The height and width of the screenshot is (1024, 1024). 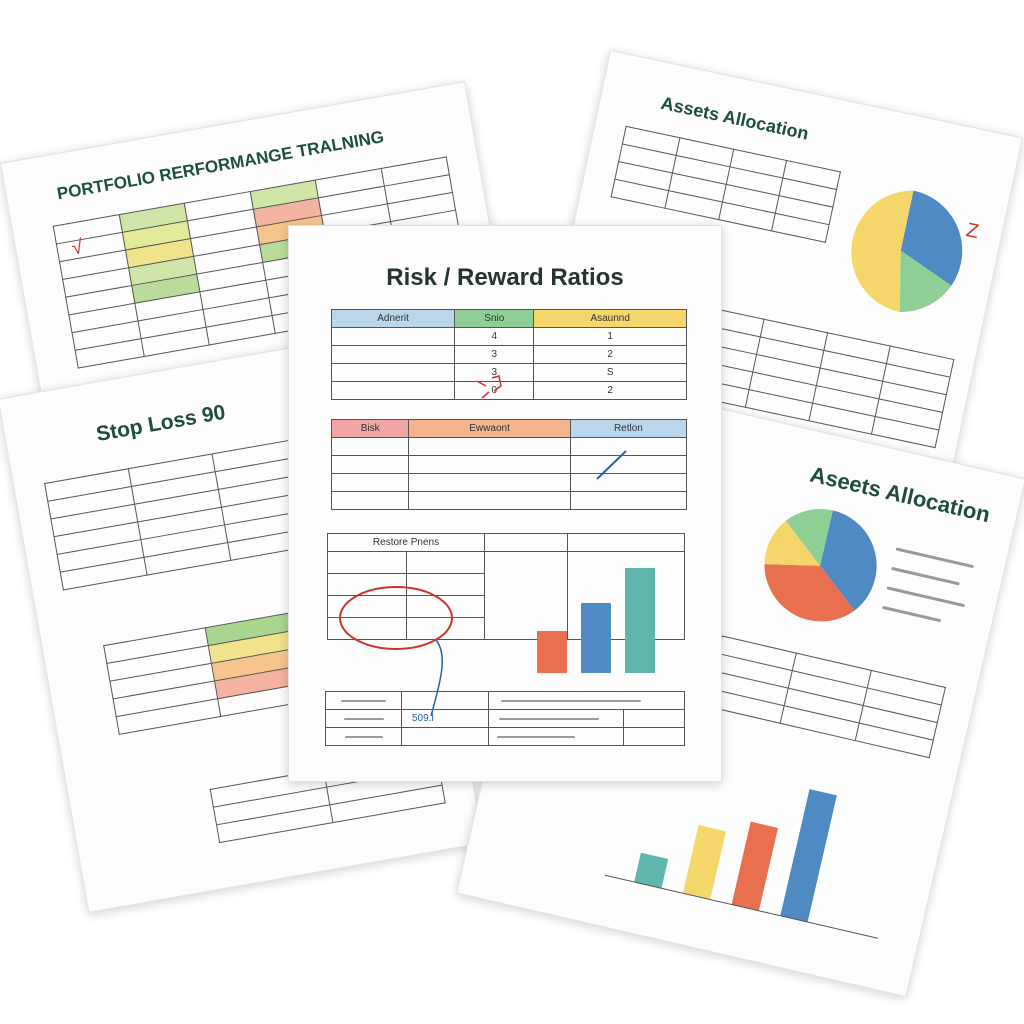 I want to click on column-header: Ewwaont, so click(x=489, y=428).